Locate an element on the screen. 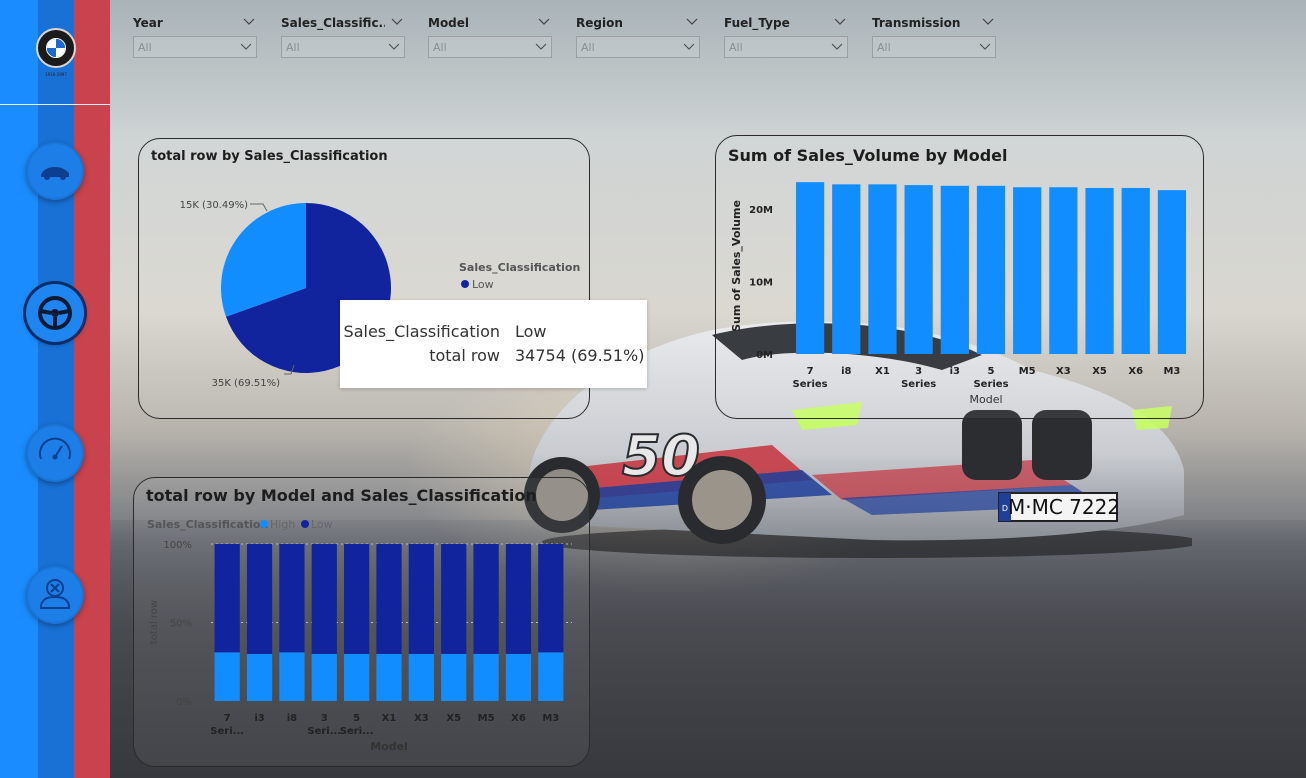 The image size is (1306, 778). legend-label: High is located at coordinates (282, 524).